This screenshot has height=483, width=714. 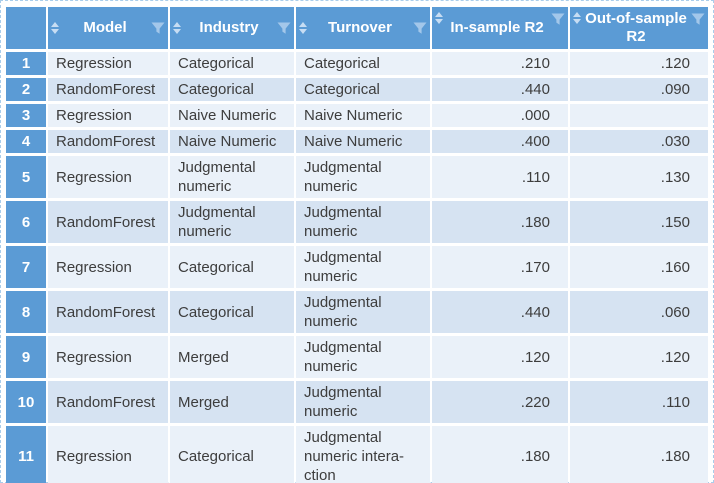 I want to click on column-header-label: Out-of-sample R2, so click(x=636, y=27).